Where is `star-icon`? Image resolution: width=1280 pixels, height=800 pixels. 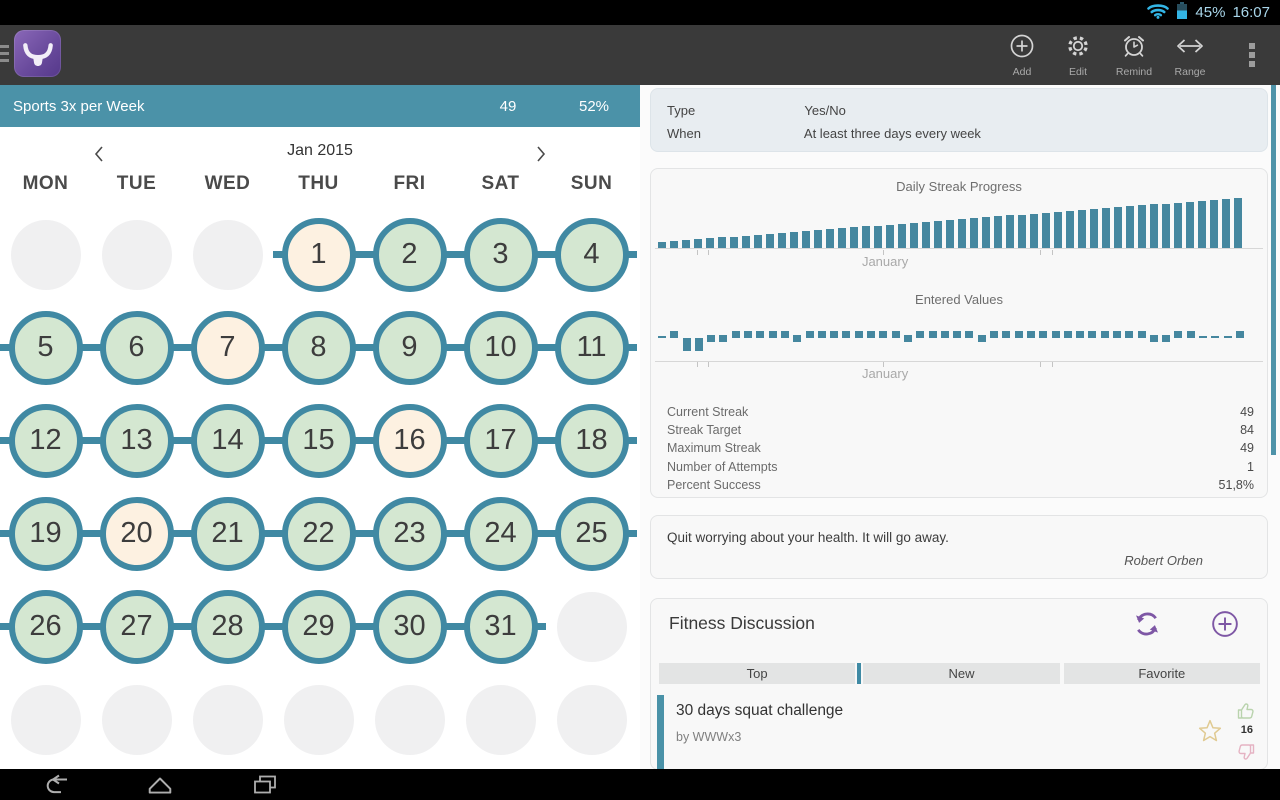
star-icon is located at coordinates (1210, 733).